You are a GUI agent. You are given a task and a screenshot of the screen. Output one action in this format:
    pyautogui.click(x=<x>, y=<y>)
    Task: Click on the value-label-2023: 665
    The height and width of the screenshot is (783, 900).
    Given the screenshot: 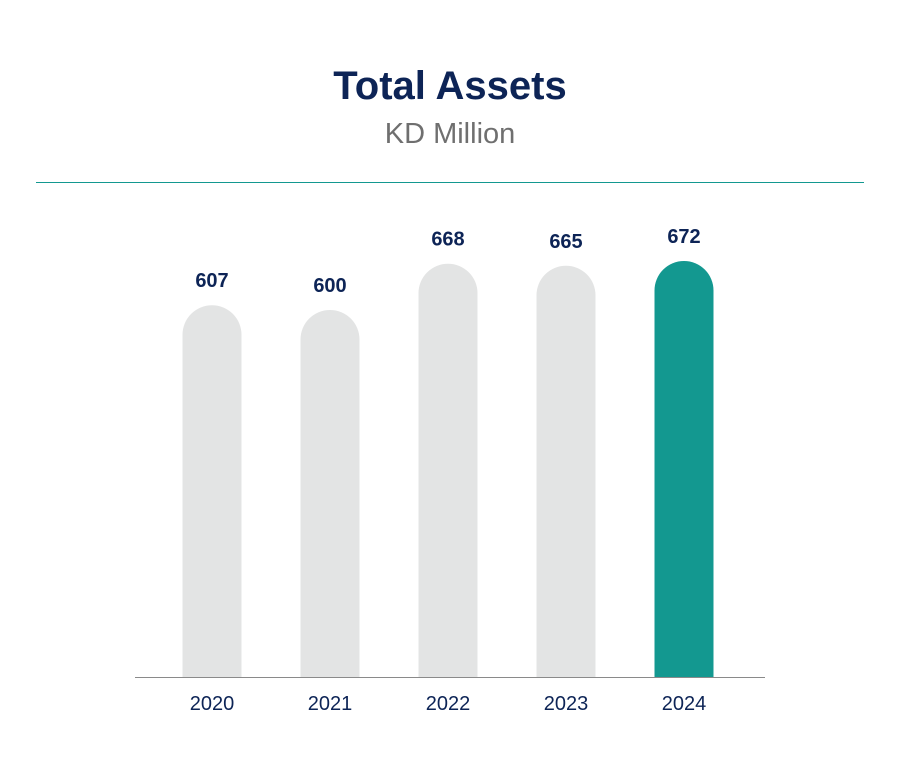 What is the action you would take?
    pyautogui.click(x=565, y=242)
    